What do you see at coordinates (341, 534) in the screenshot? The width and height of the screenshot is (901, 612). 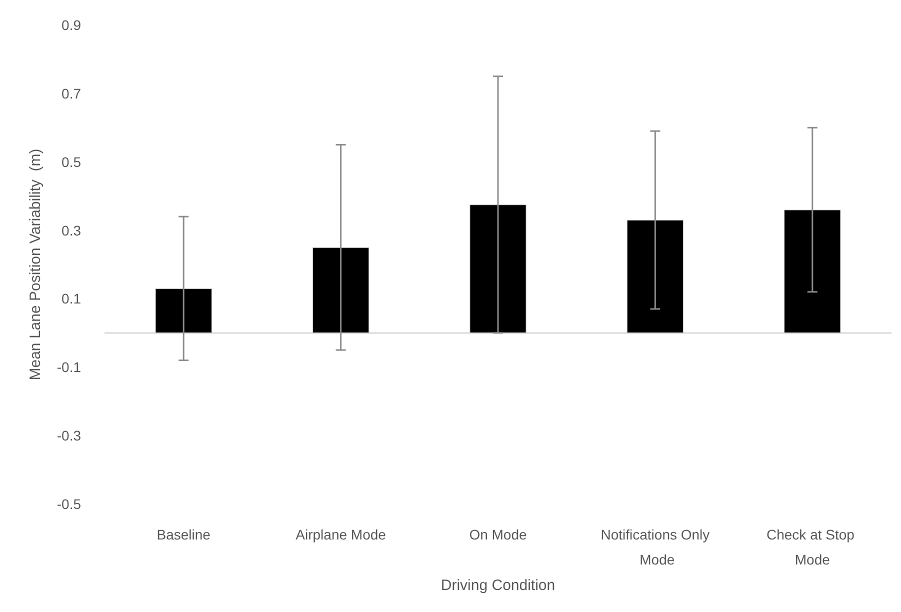 I see `x-tick-label: Airplane Mode` at bounding box center [341, 534].